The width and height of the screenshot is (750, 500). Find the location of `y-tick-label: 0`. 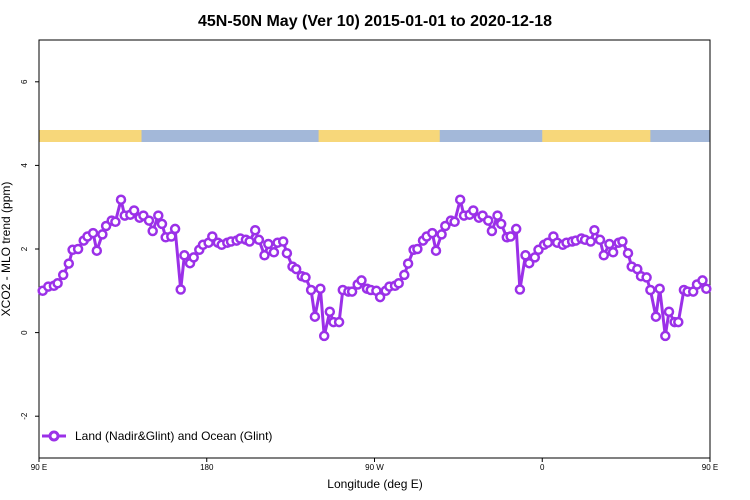

y-tick-label: 0 is located at coordinates (24, 332).